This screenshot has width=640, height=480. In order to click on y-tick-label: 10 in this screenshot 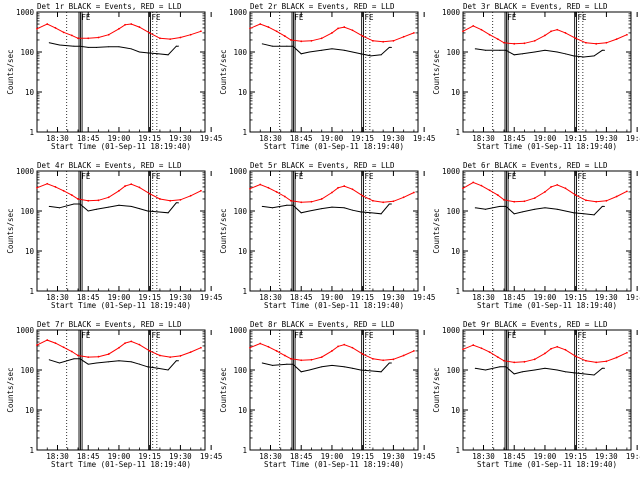, I will do `click(243, 251)`.